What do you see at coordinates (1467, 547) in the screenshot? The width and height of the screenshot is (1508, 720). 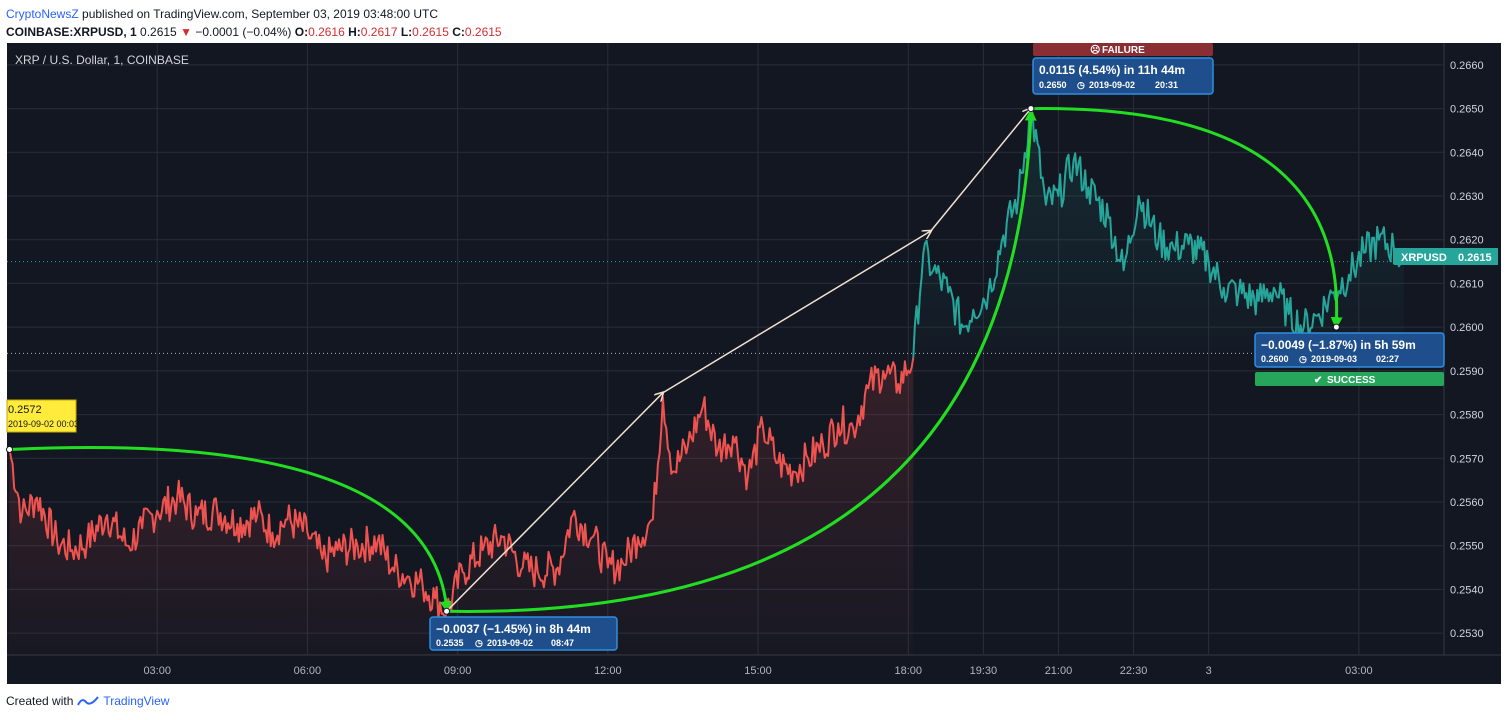 I see `y-tick-label: 0.2550` at bounding box center [1467, 547].